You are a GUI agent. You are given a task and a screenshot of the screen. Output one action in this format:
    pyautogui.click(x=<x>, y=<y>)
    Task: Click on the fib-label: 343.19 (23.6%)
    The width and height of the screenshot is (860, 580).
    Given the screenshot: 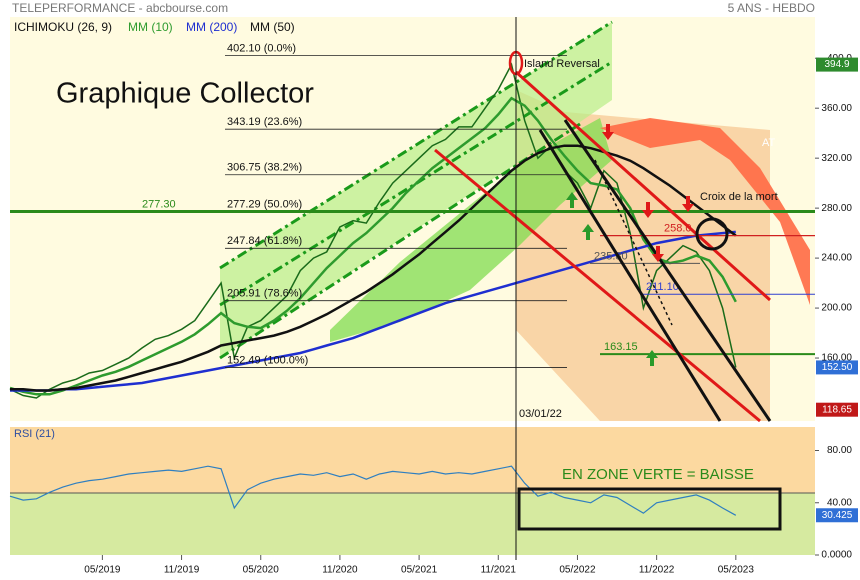 What is the action you would take?
    pyautogui.click(x=264, y=122)
    